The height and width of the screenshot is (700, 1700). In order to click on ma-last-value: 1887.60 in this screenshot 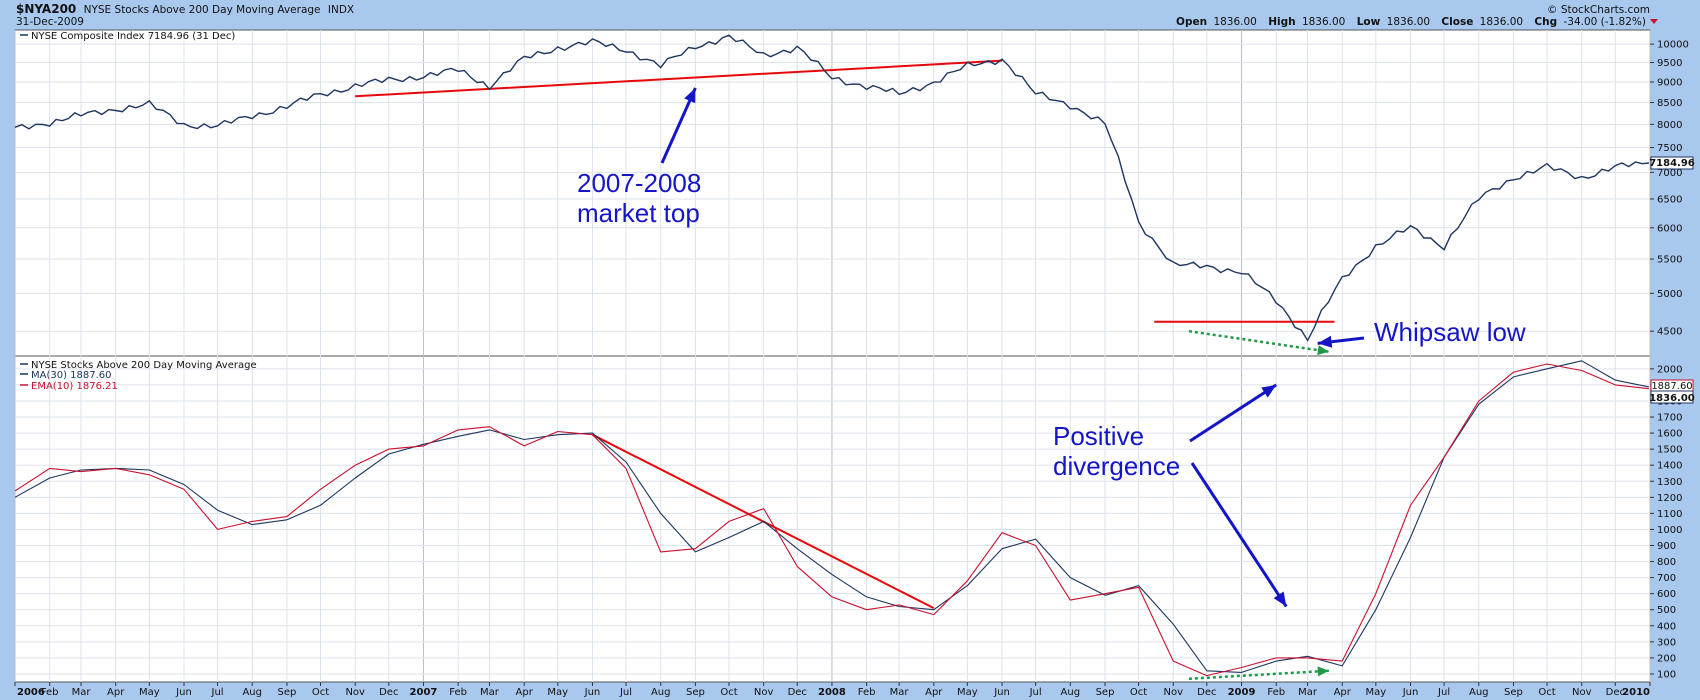, I will do `click(1671, 386)`.